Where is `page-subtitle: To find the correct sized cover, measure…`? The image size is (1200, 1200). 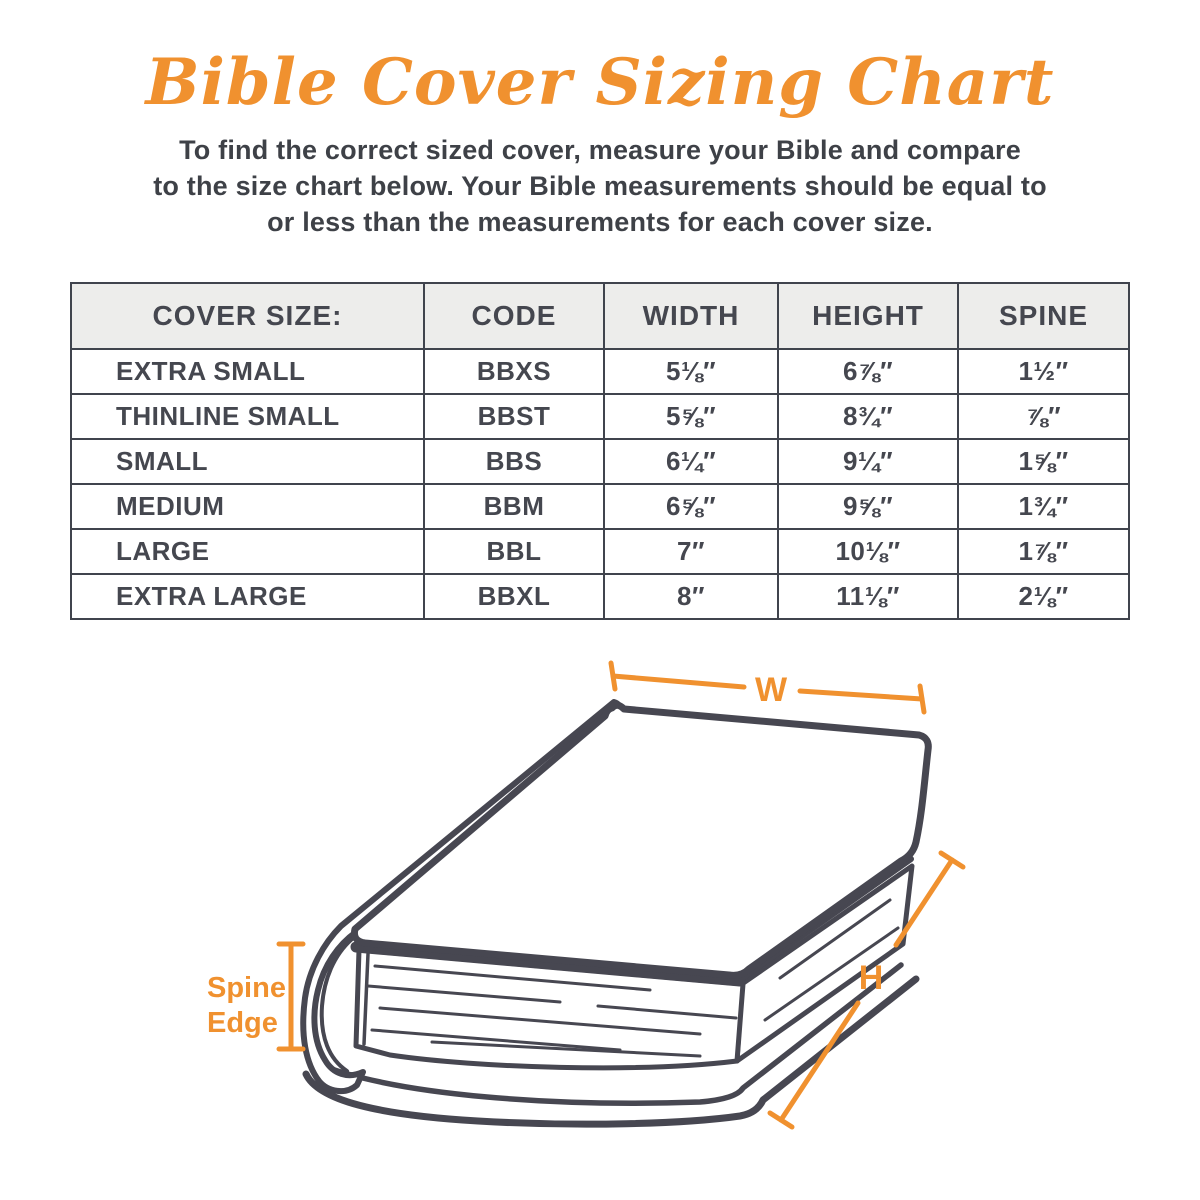
page-subtitle: To find the correct sized cover, measure… is located at coordinates (600, 186).